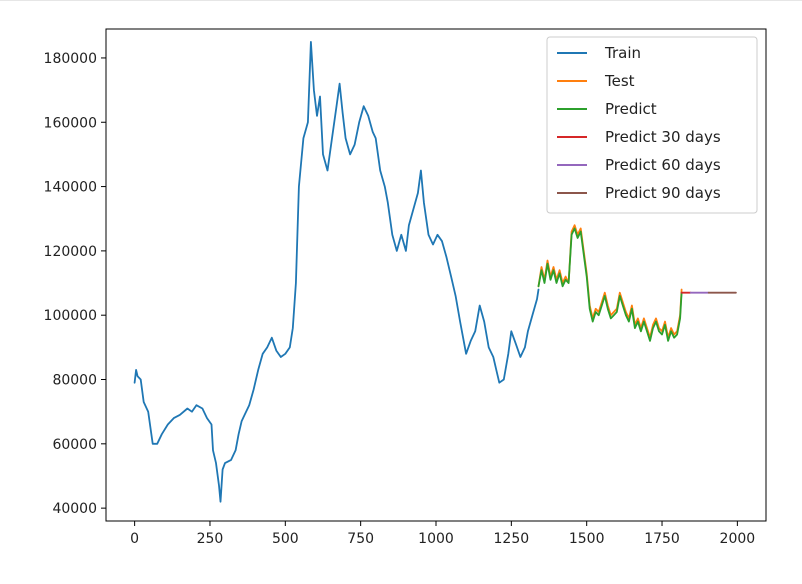 Image resolution: width=802 pixels, height=584 pixels. Describe the element at coordinates (662, 539) in the screenshot. I see `x-tick-label: 1750` at that location.